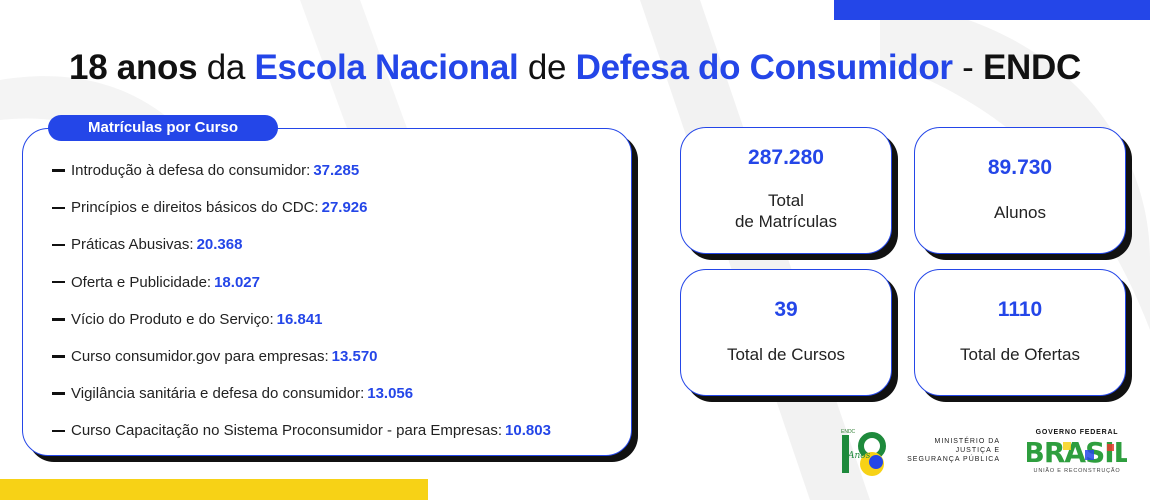 The height and width of the screenshot is (500, 1150). I want to click on title-part: de, so click(547, 67).